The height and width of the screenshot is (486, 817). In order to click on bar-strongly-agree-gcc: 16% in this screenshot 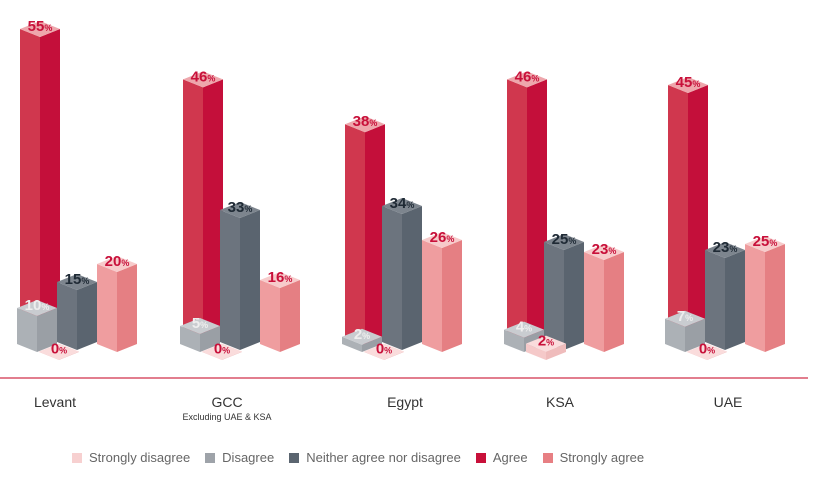, I will do `click(280, 310)`.